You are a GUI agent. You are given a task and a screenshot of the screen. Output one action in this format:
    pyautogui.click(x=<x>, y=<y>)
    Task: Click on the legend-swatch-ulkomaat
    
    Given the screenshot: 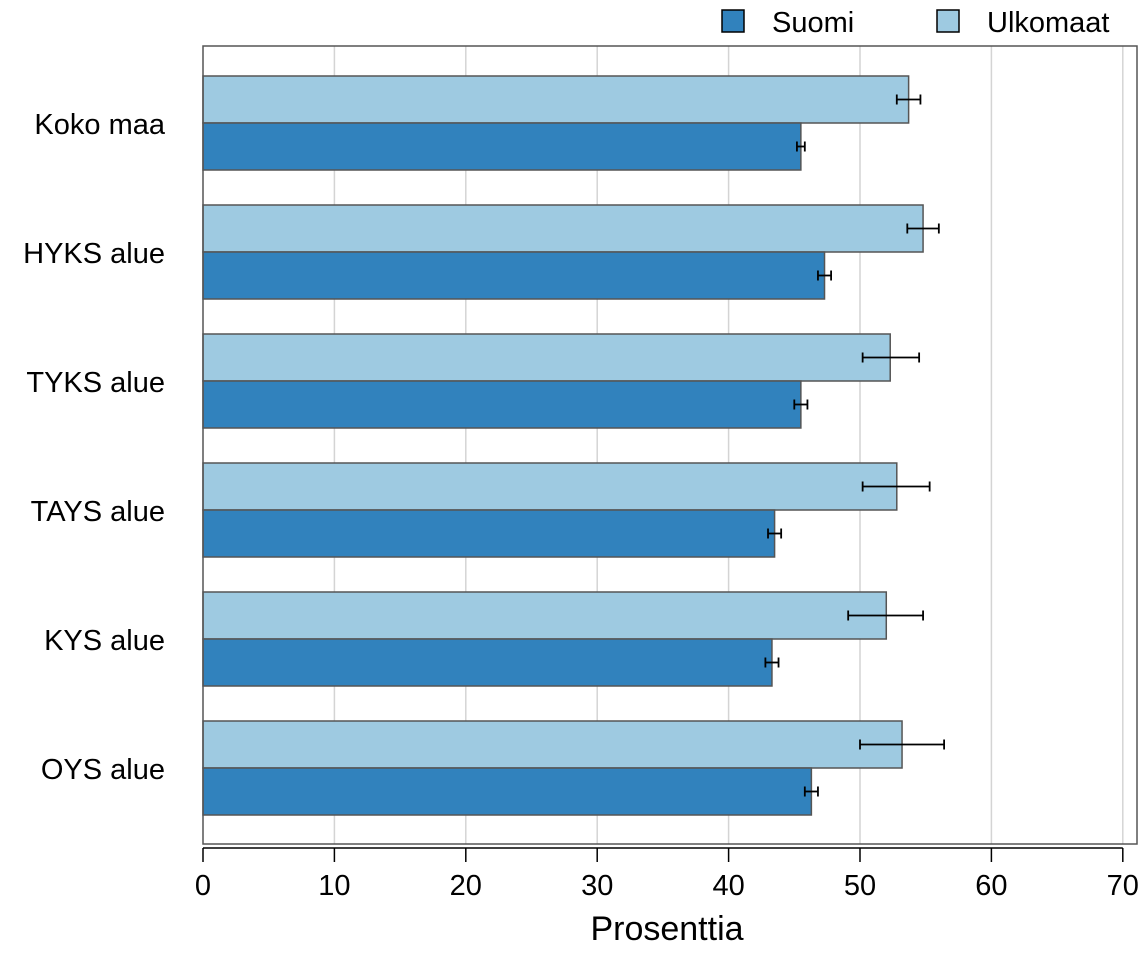 What is the action you would take?
    pyautogui.click(x=948, y=21)
    